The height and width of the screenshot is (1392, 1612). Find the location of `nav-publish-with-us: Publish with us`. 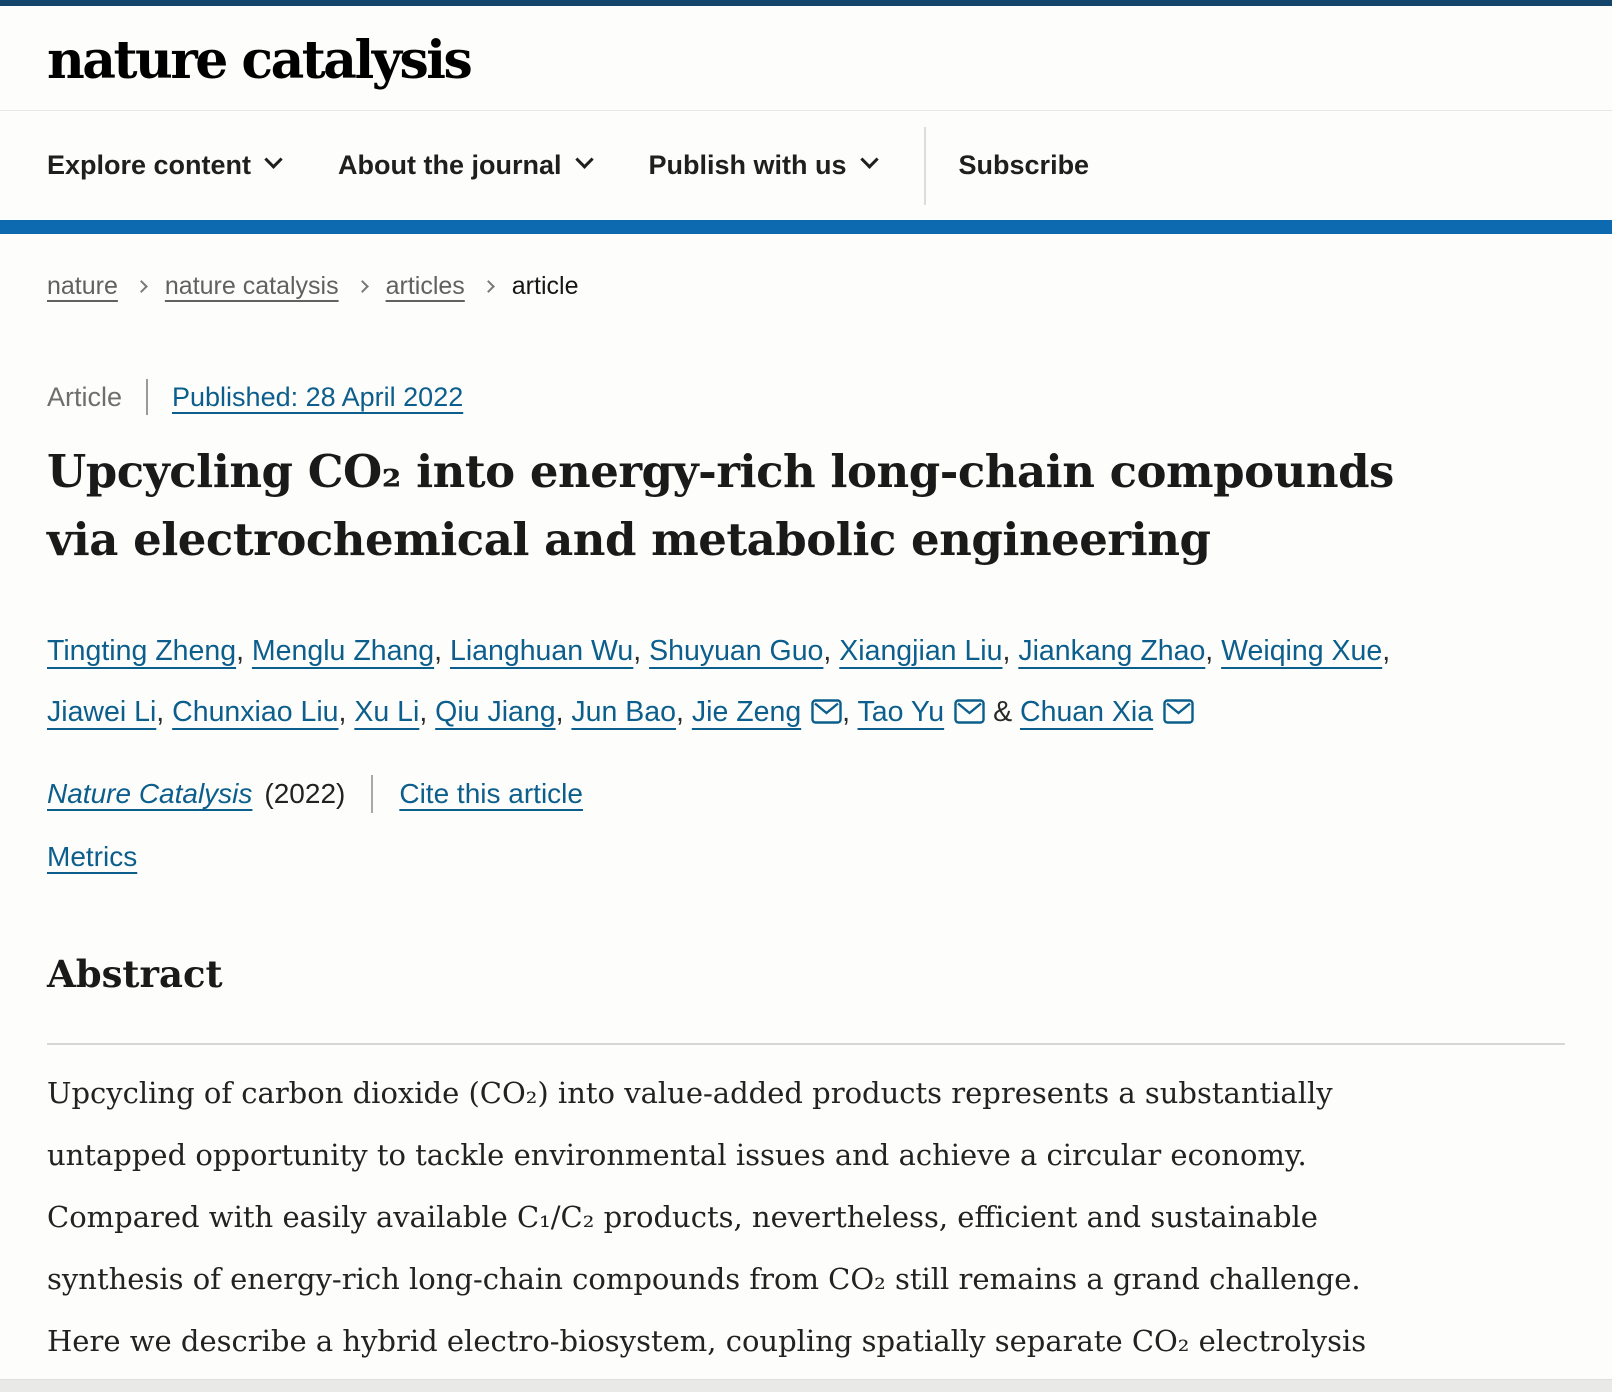

nav-publish-with-us: Publish with us is located at coordinates (763, 165).